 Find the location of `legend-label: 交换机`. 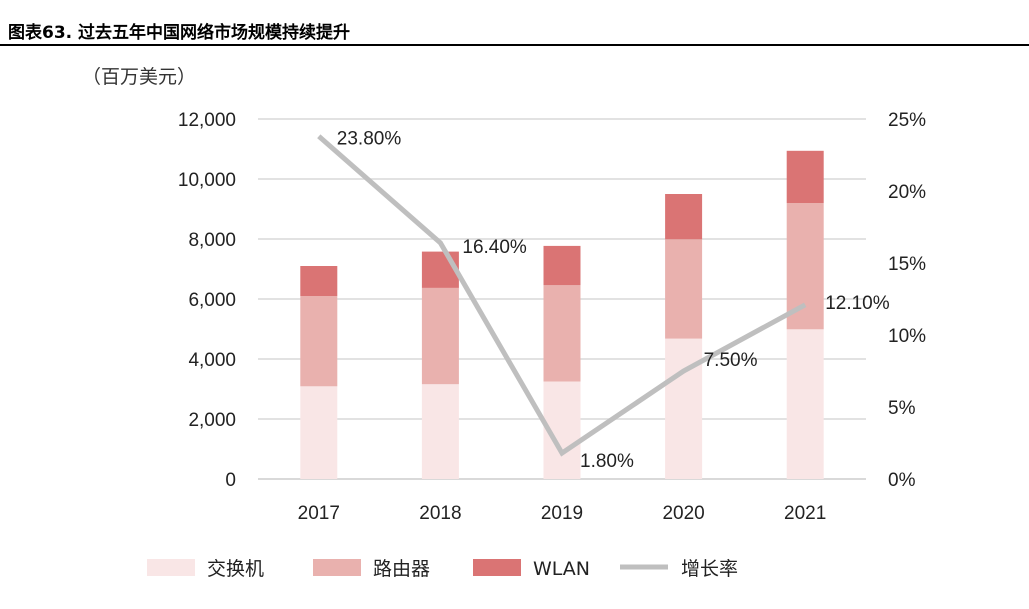

legend-label: 交换机 is located at coordinates (235, 569).